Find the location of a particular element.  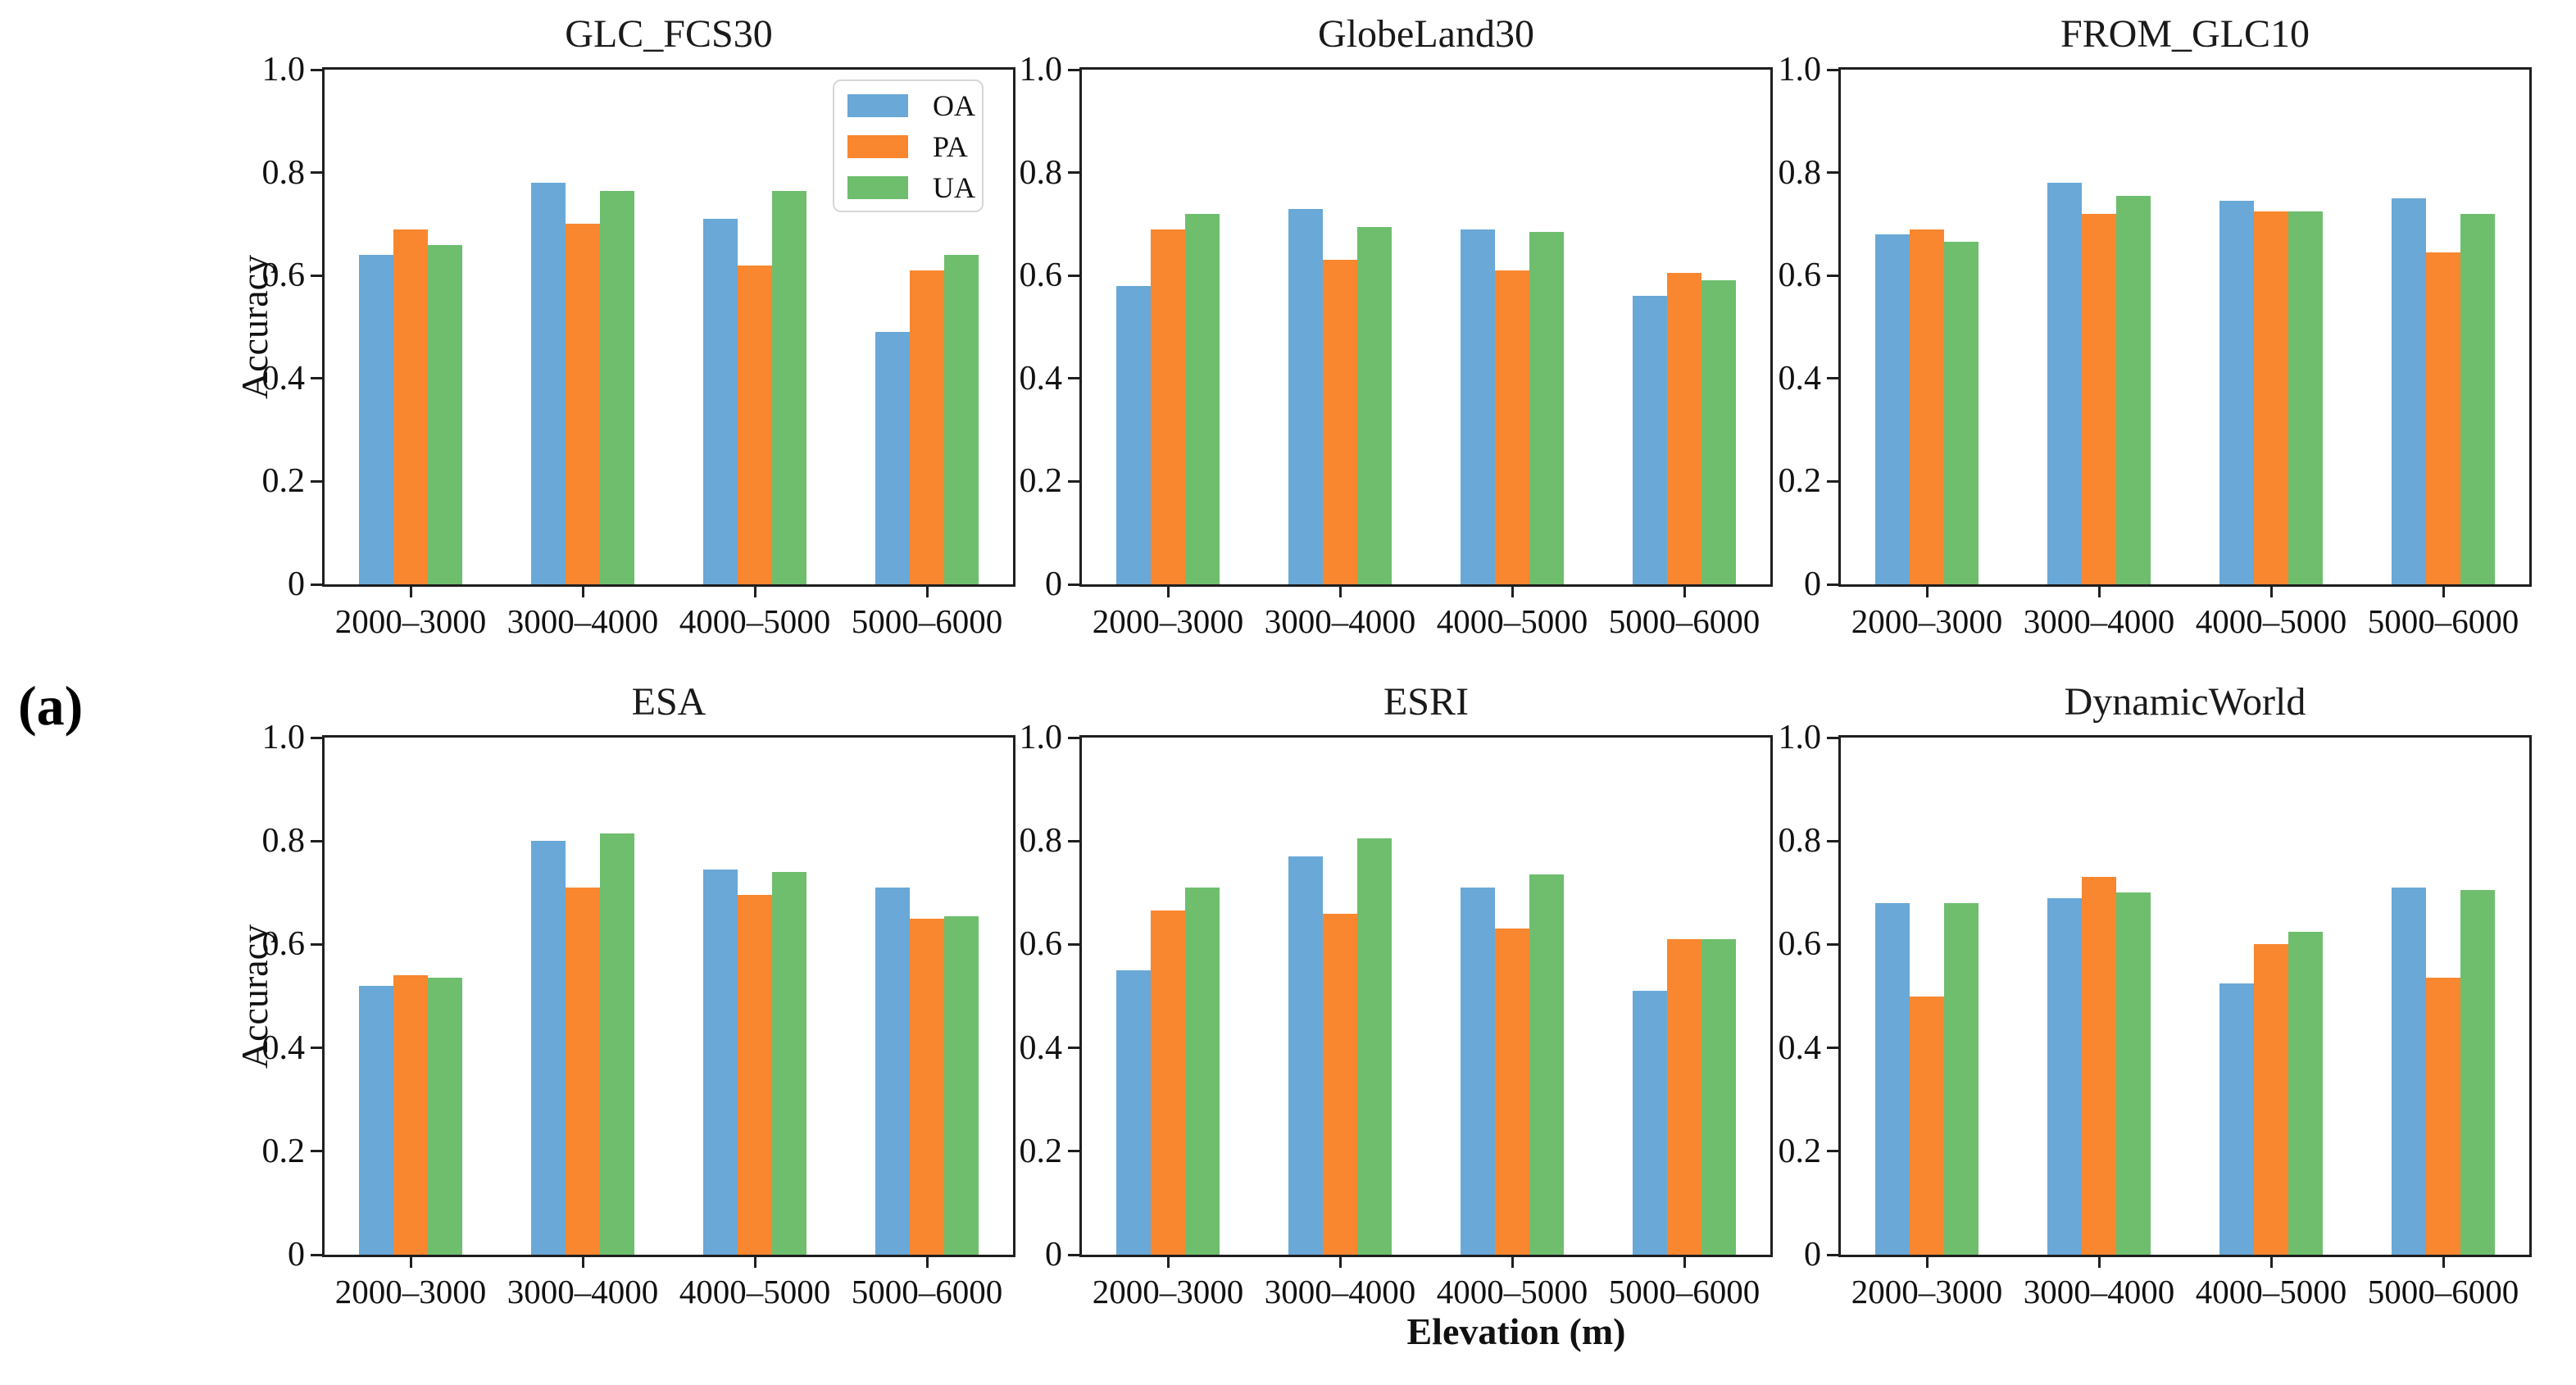

chart-title: ESA is located at coordinates (668, 702).